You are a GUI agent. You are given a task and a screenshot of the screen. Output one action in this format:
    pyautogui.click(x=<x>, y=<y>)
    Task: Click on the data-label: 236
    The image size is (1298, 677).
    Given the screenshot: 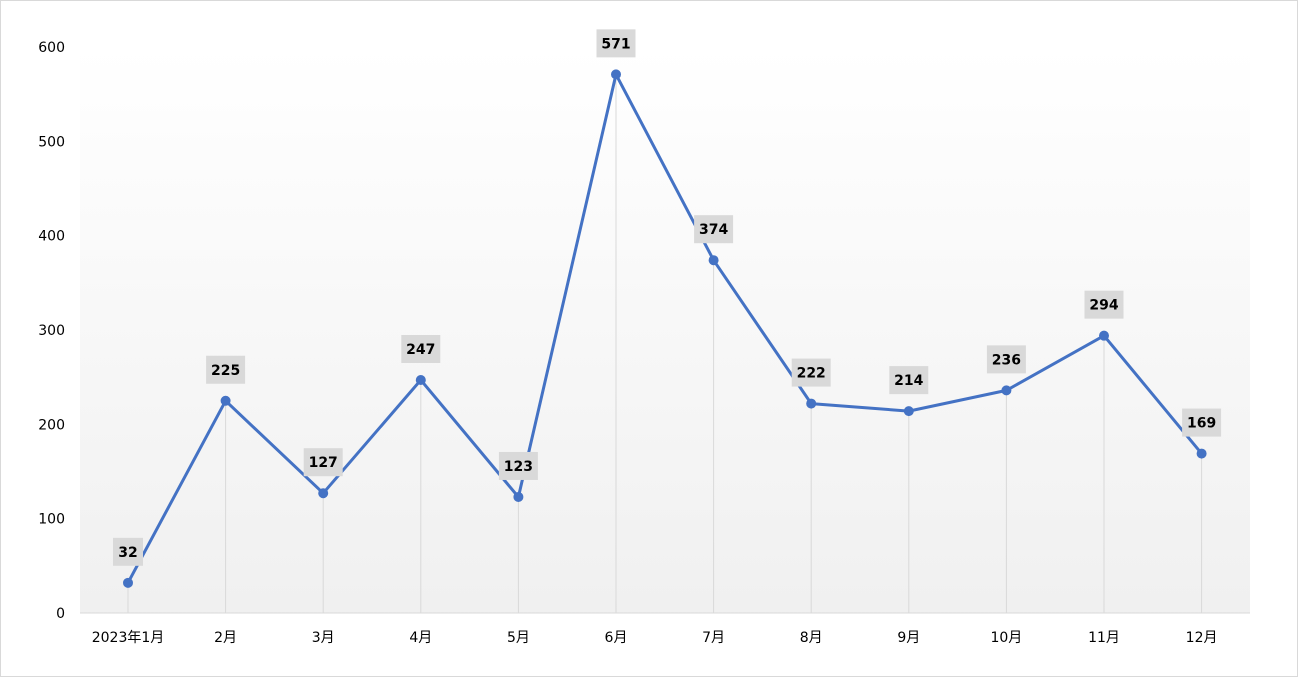 What is the action you would take?
    pyautogui.click(x=1006, y=360)
    